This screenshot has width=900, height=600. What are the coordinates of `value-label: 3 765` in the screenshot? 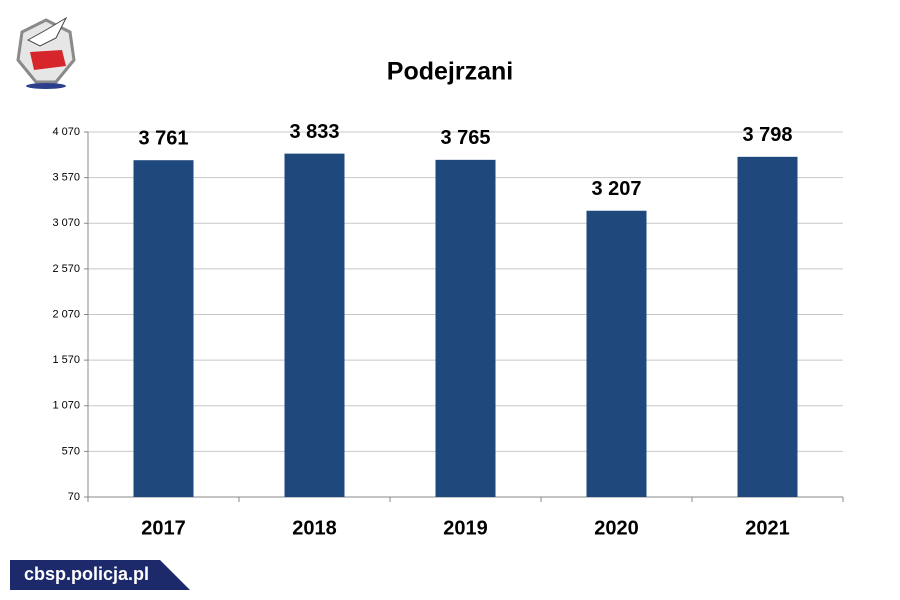 It's located at (465, 138).